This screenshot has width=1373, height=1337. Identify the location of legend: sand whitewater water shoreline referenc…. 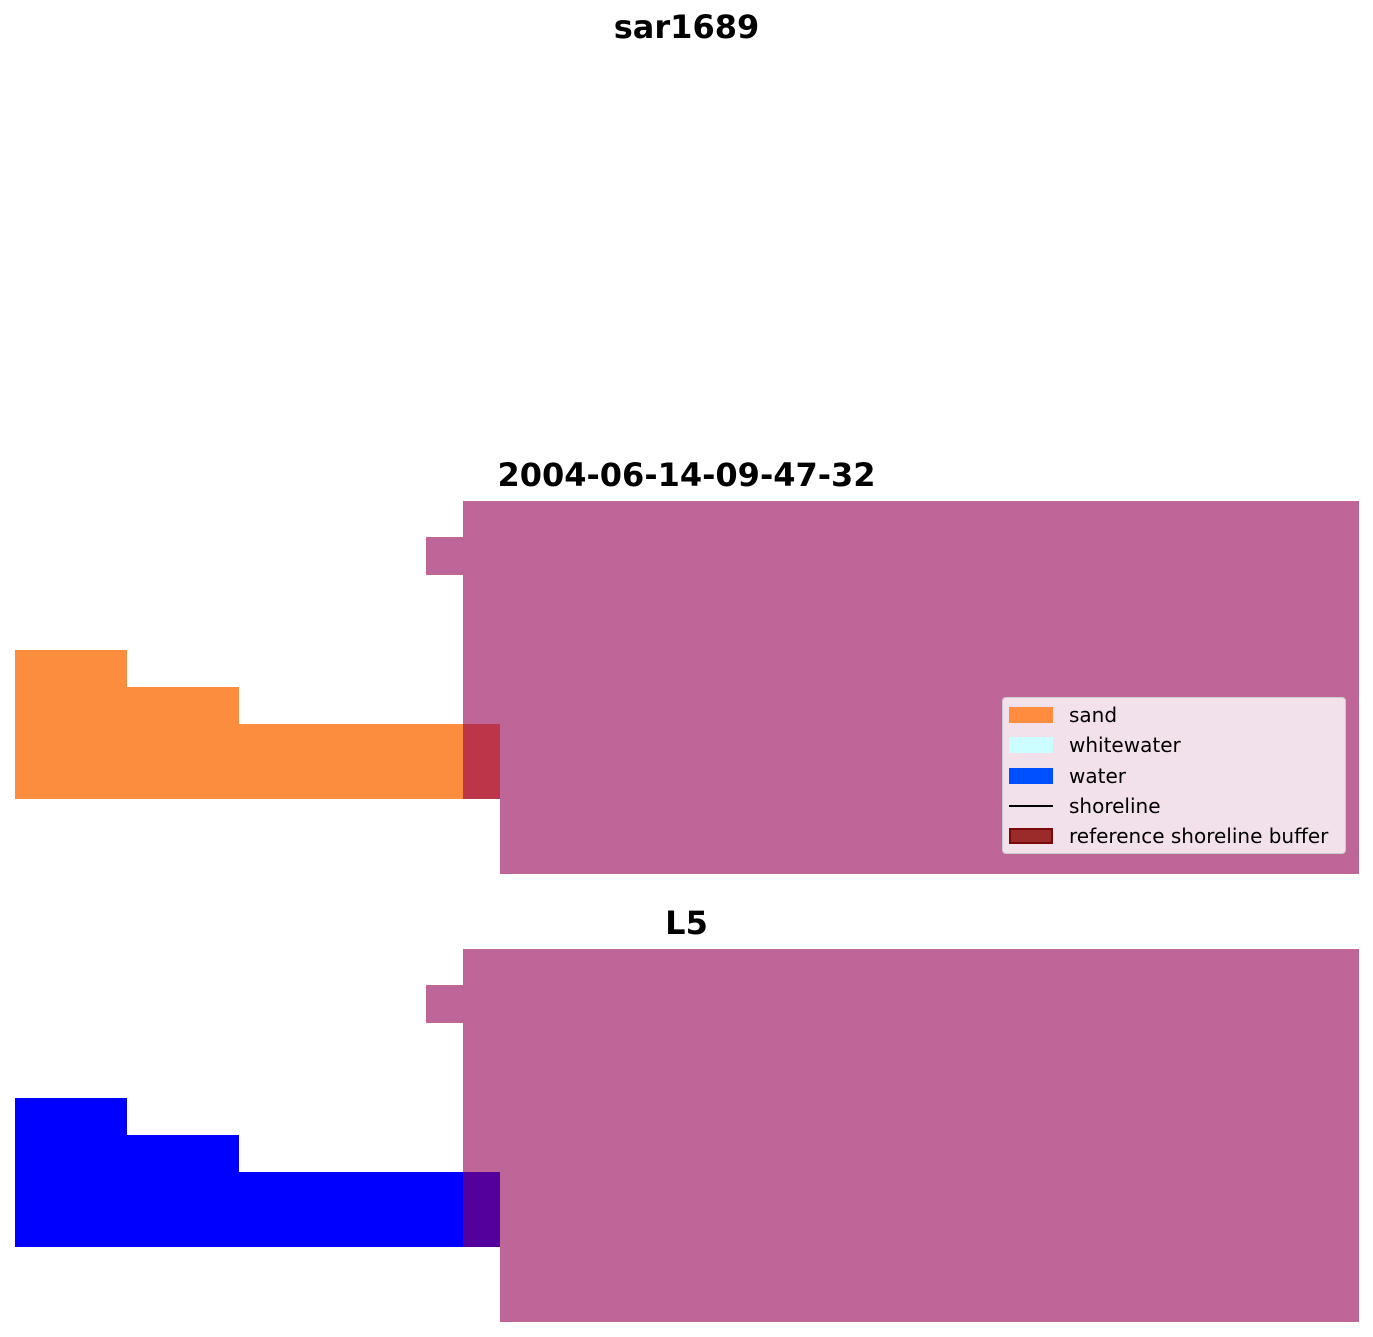
(1174, 775).